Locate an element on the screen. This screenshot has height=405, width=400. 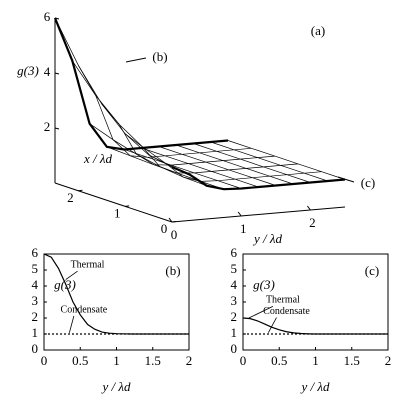
annotation: (c) is located at coordinates (368, 182).